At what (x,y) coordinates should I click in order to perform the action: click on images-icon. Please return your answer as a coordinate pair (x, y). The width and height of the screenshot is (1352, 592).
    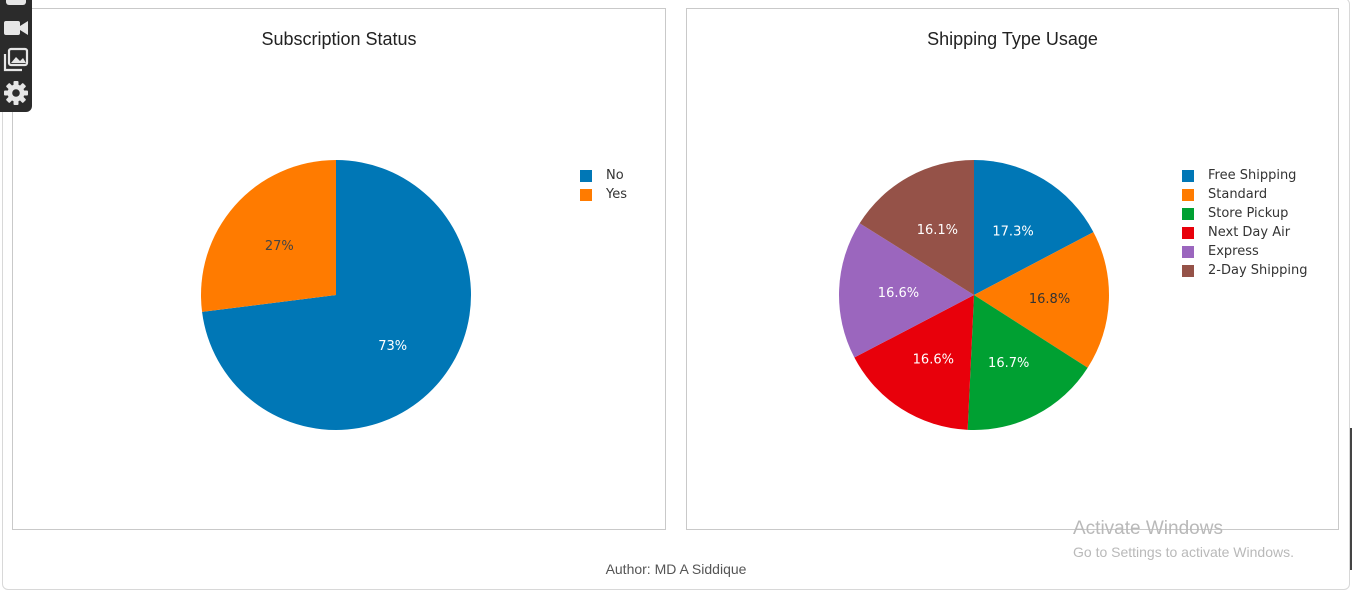
    Looking at the image, I should click on (16, 60).